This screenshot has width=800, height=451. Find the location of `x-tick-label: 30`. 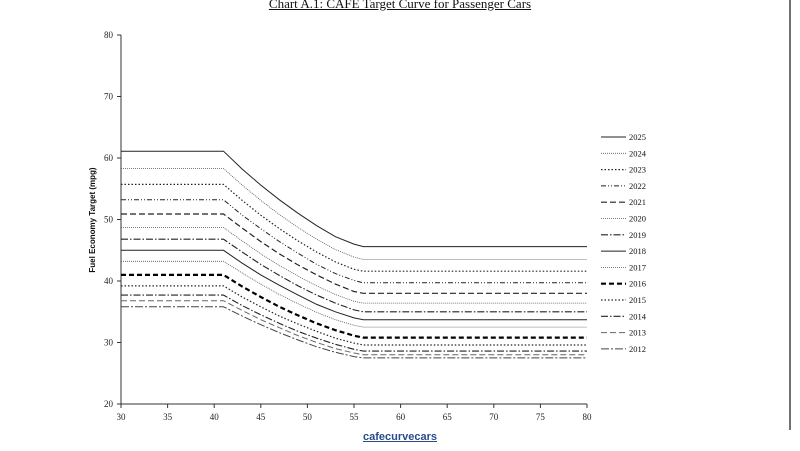

x-tick-label: 30 is located at coordinates (122, 417).